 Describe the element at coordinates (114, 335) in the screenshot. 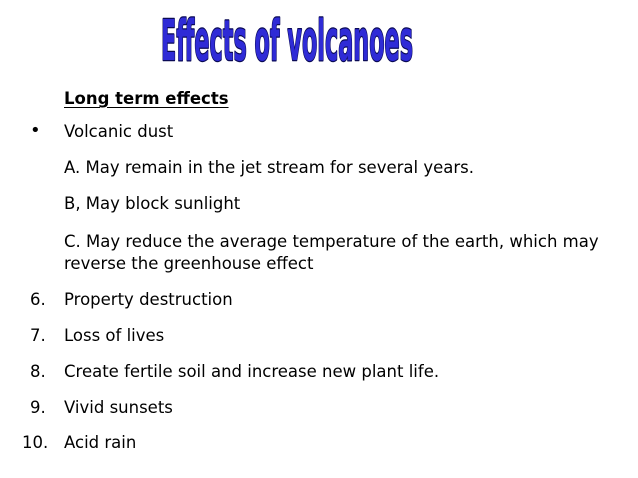

I see `list-item: Loss of lives` at that location.